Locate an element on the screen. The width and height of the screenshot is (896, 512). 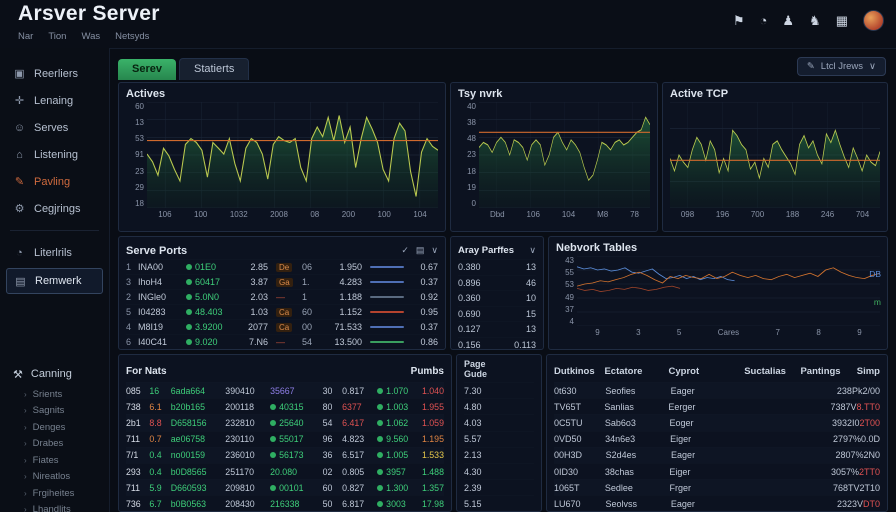
metric-2: 54 is located at coordinates (307, 342).